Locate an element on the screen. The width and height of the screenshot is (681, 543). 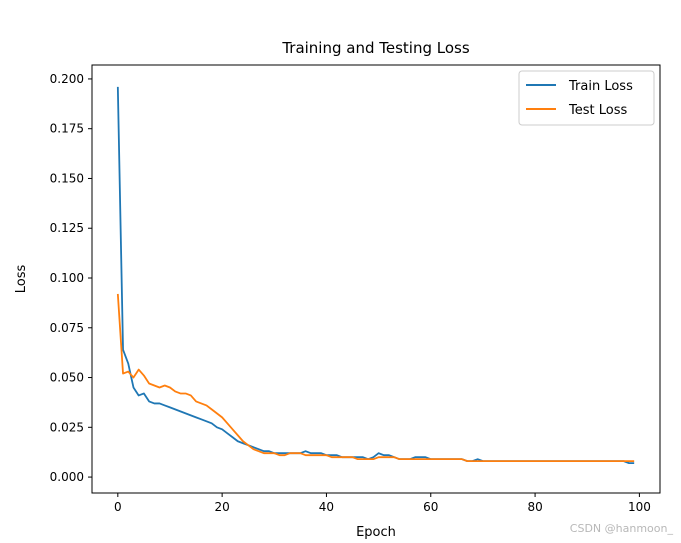
y-tick-label: 0.150 is located at coordinates (67, 178).